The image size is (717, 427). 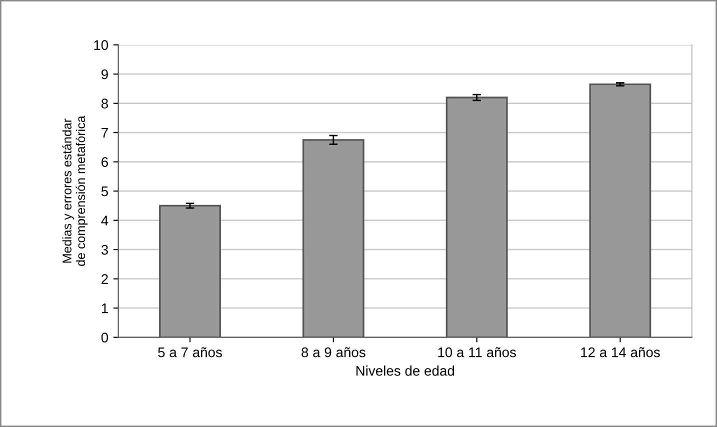 What do you see at coordinates (334, 352) in the screenshot?
I see `x-tick-label: 8 a 9 años` at bounding box center [334, 352].